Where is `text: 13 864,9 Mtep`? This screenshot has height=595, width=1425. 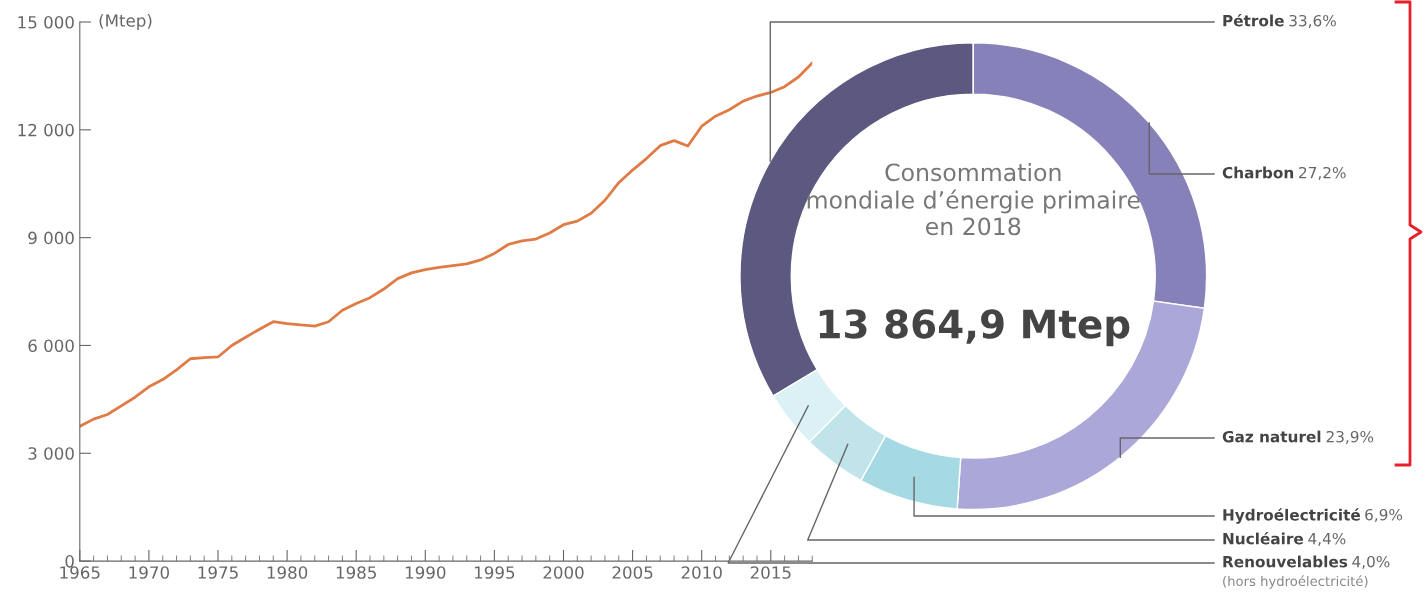 text: 13 864,9 Mtep is located at coordinates (974, 328).